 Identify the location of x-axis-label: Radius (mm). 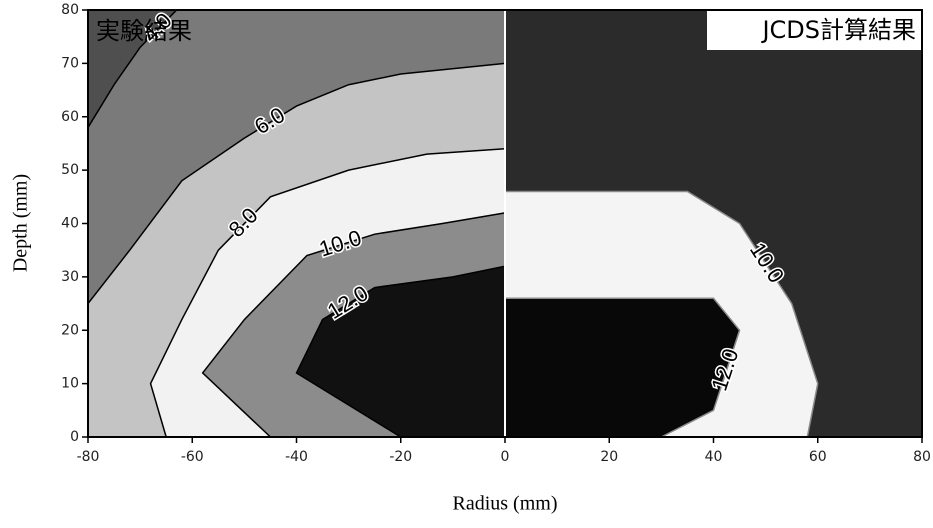
(505, 504).